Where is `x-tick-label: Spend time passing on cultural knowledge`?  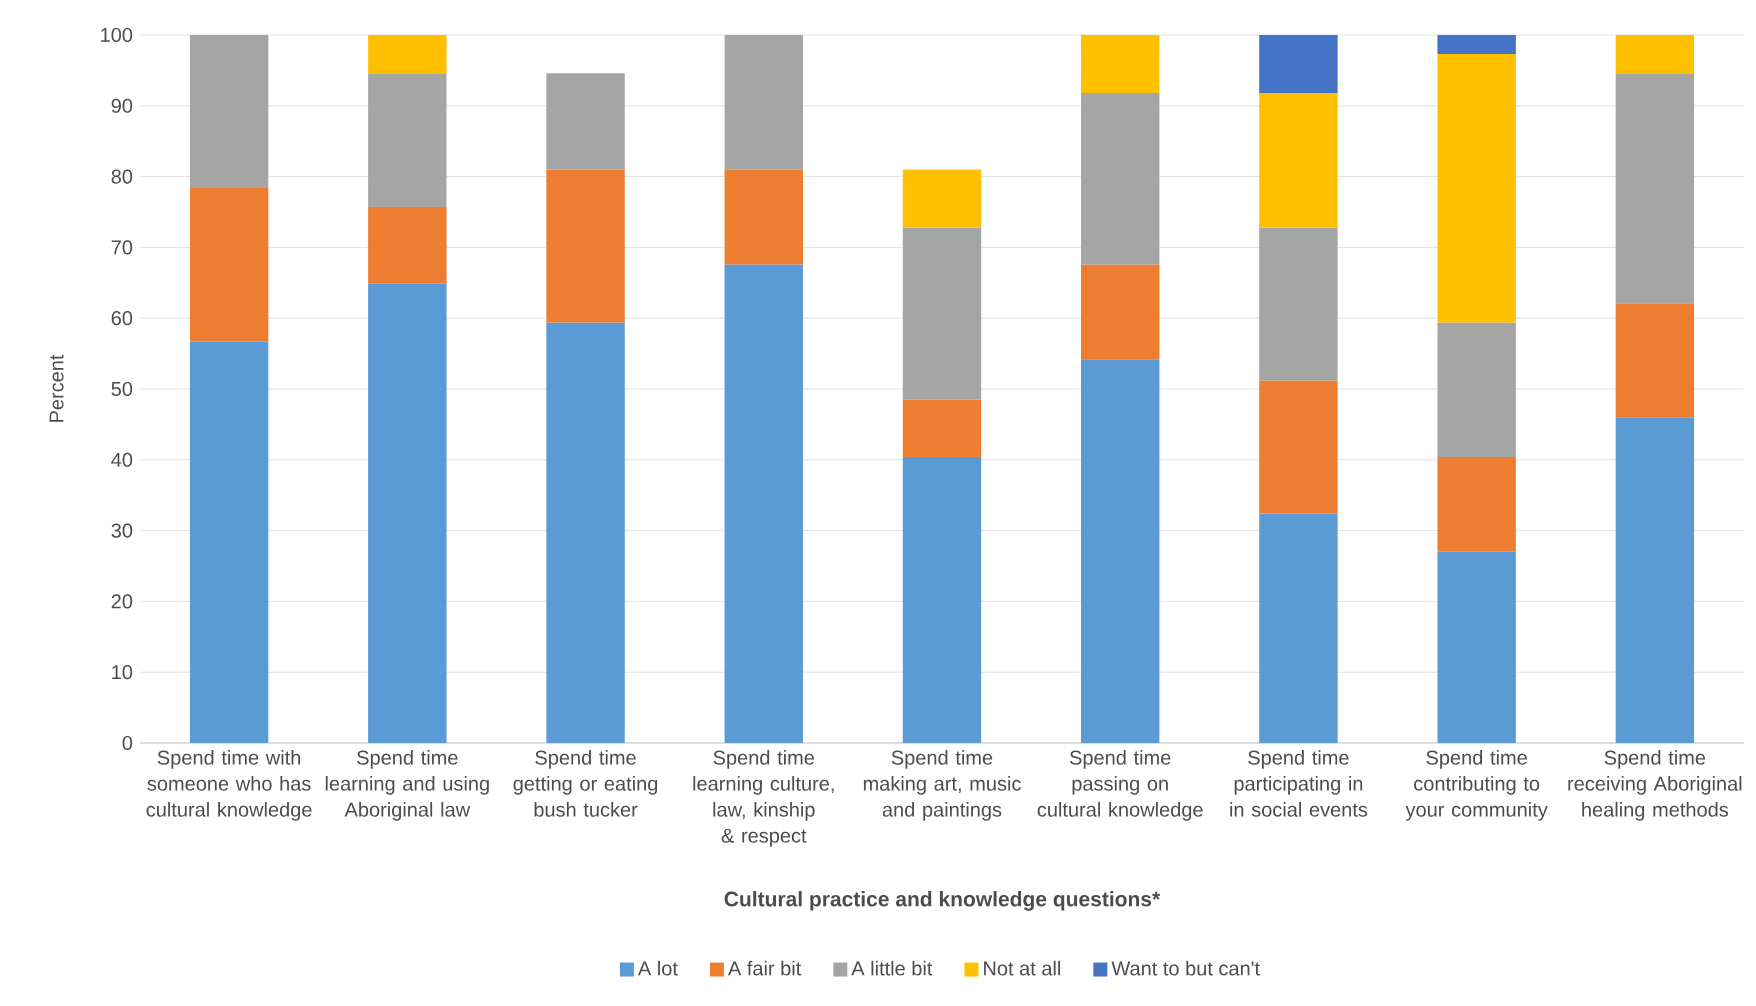
x-tick-label: Spend time passing on cultural knowledge is located at coordinates (1120, 785).